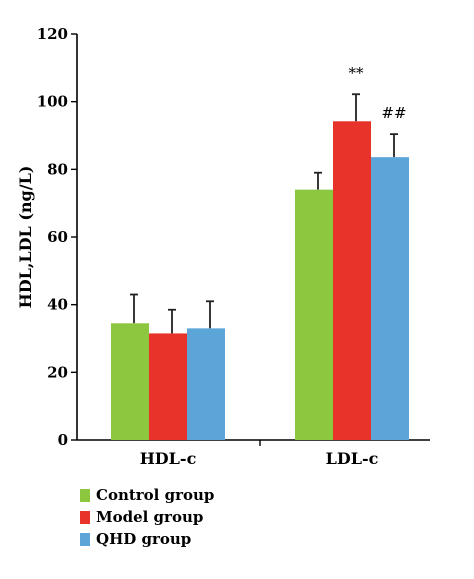 This screenshot has width=474, height=579. What do you see at coordinates (57, 169) in the screenshot?
I see `y-tick-label: 80` at bounding box center [57, 169].